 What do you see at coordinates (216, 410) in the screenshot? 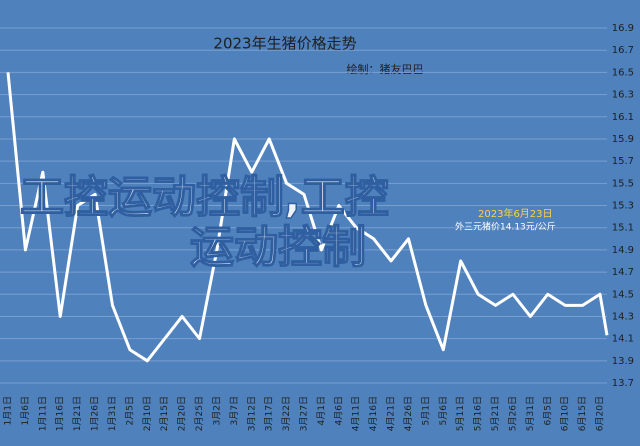
I see `x-tick-label: 3月2日` at bounding box center [216, 410].